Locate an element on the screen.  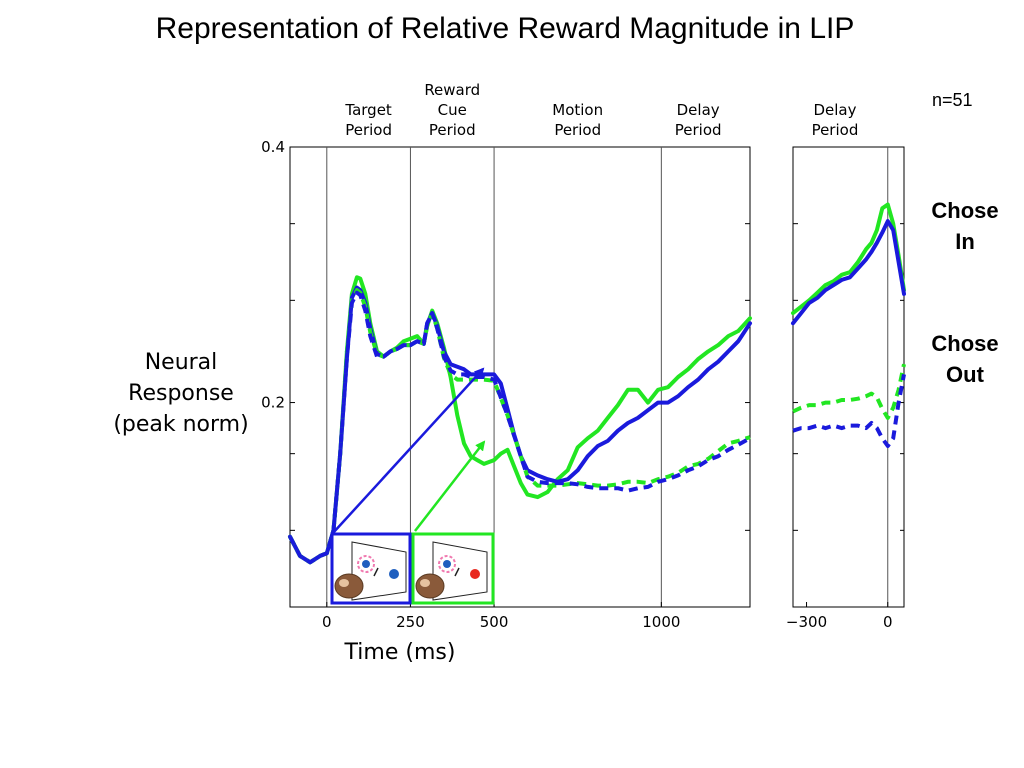
p1-period-label-2-line-0: Motion is located at coordinates (577, 110).